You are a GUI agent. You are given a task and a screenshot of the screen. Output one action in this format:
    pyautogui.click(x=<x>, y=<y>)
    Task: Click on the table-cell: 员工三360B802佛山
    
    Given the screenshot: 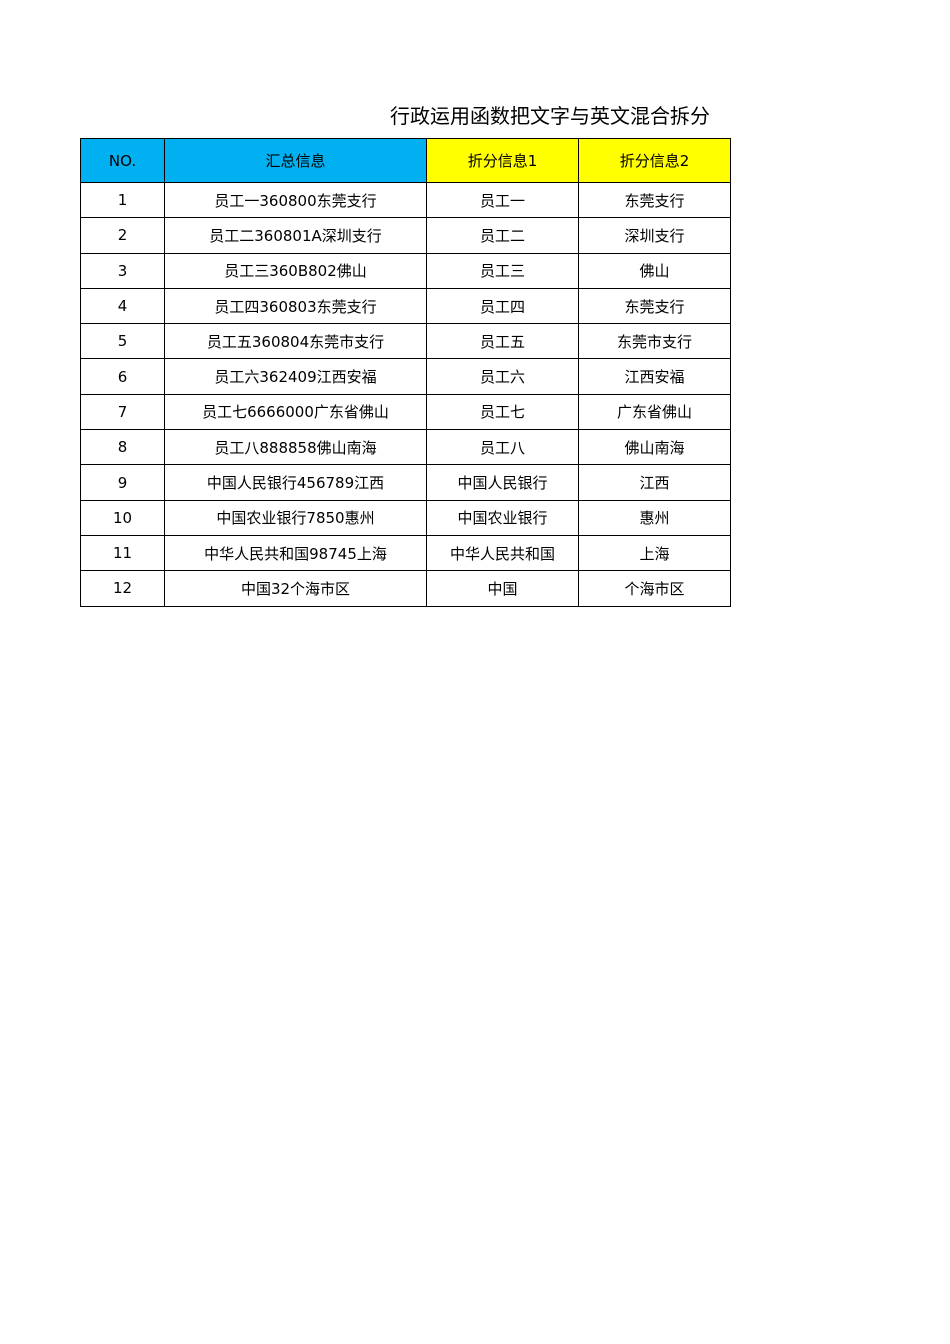 What is the action you would take?
    pyautogui.click(x=295, y=270)
    